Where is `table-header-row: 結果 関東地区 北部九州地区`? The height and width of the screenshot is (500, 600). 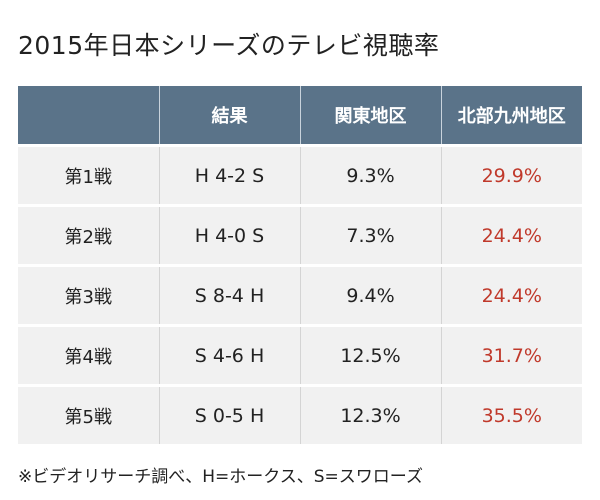
table-header-row: 結果 関東地区 北部九州地区 is located at coordinates (300, 116).